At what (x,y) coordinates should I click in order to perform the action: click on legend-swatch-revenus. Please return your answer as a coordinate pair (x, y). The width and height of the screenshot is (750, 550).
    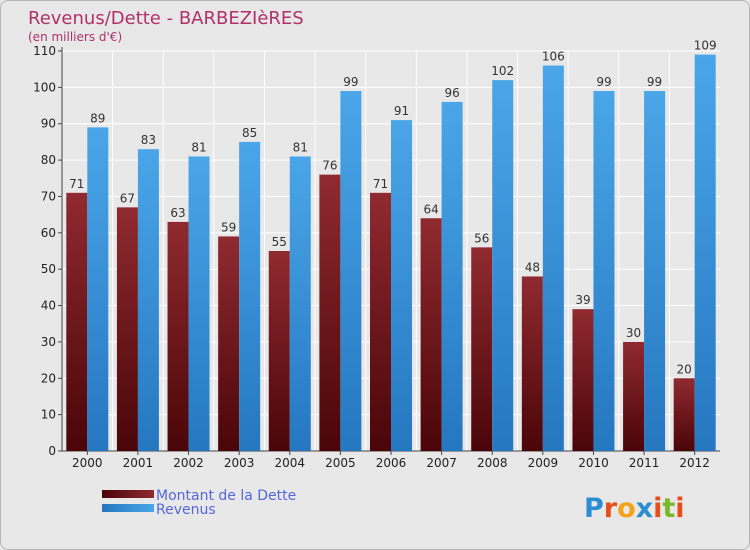
    Looking at the image, I should click on (128, 508).